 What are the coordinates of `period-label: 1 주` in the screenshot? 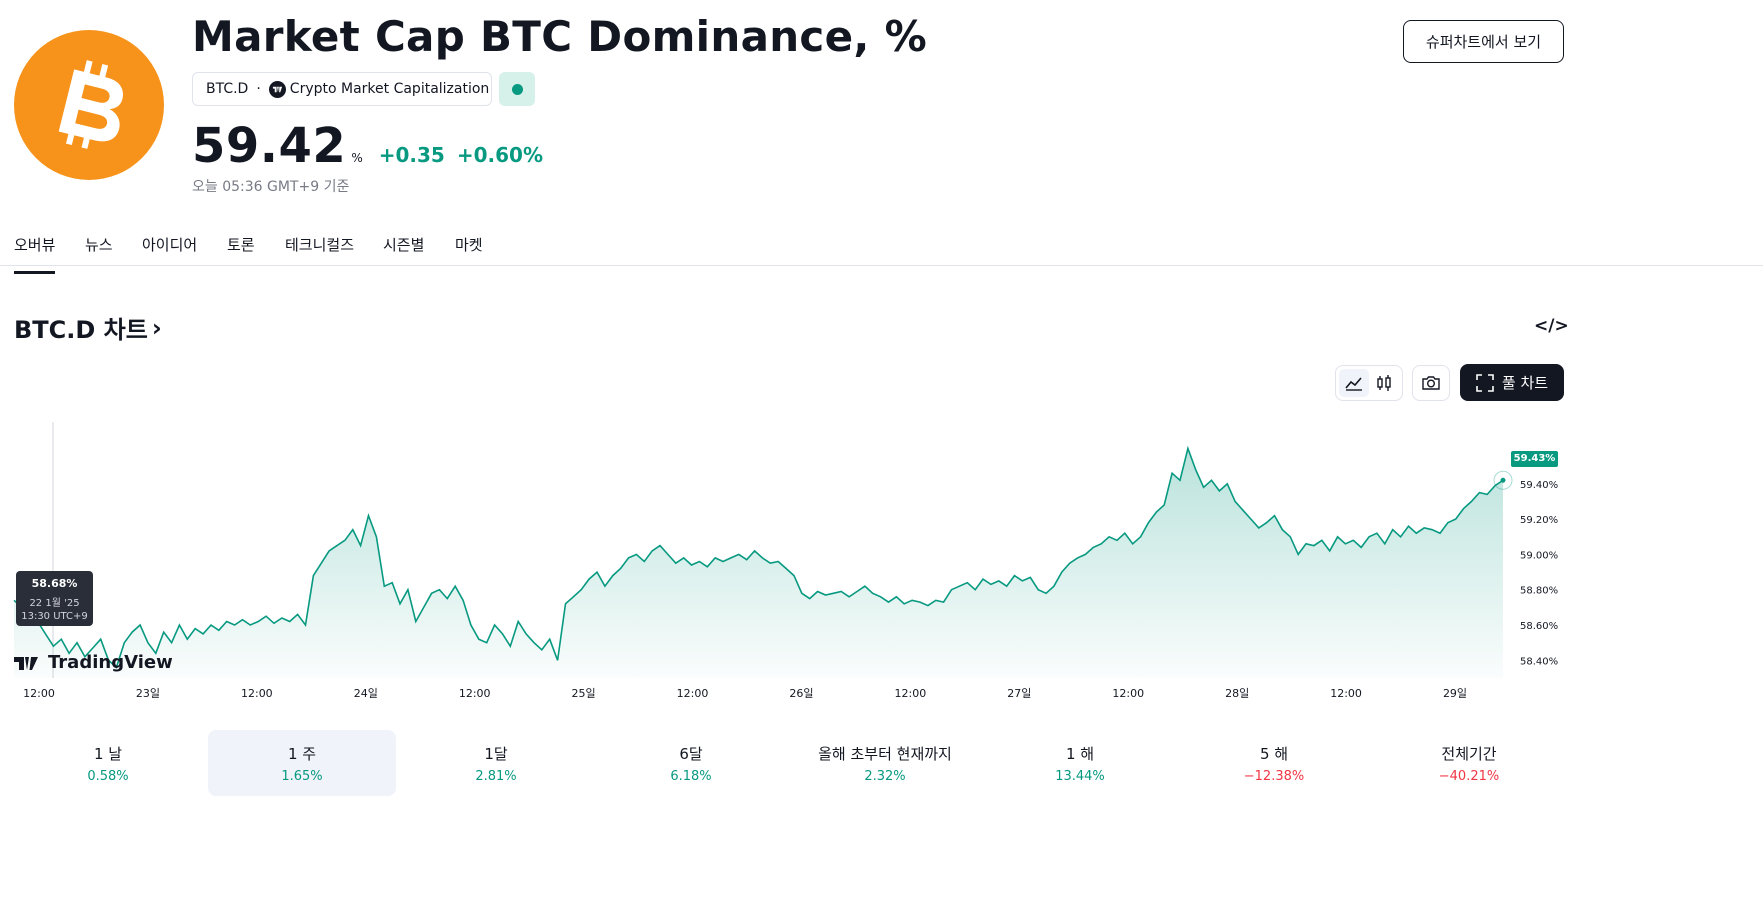 It's located at (302, 754).